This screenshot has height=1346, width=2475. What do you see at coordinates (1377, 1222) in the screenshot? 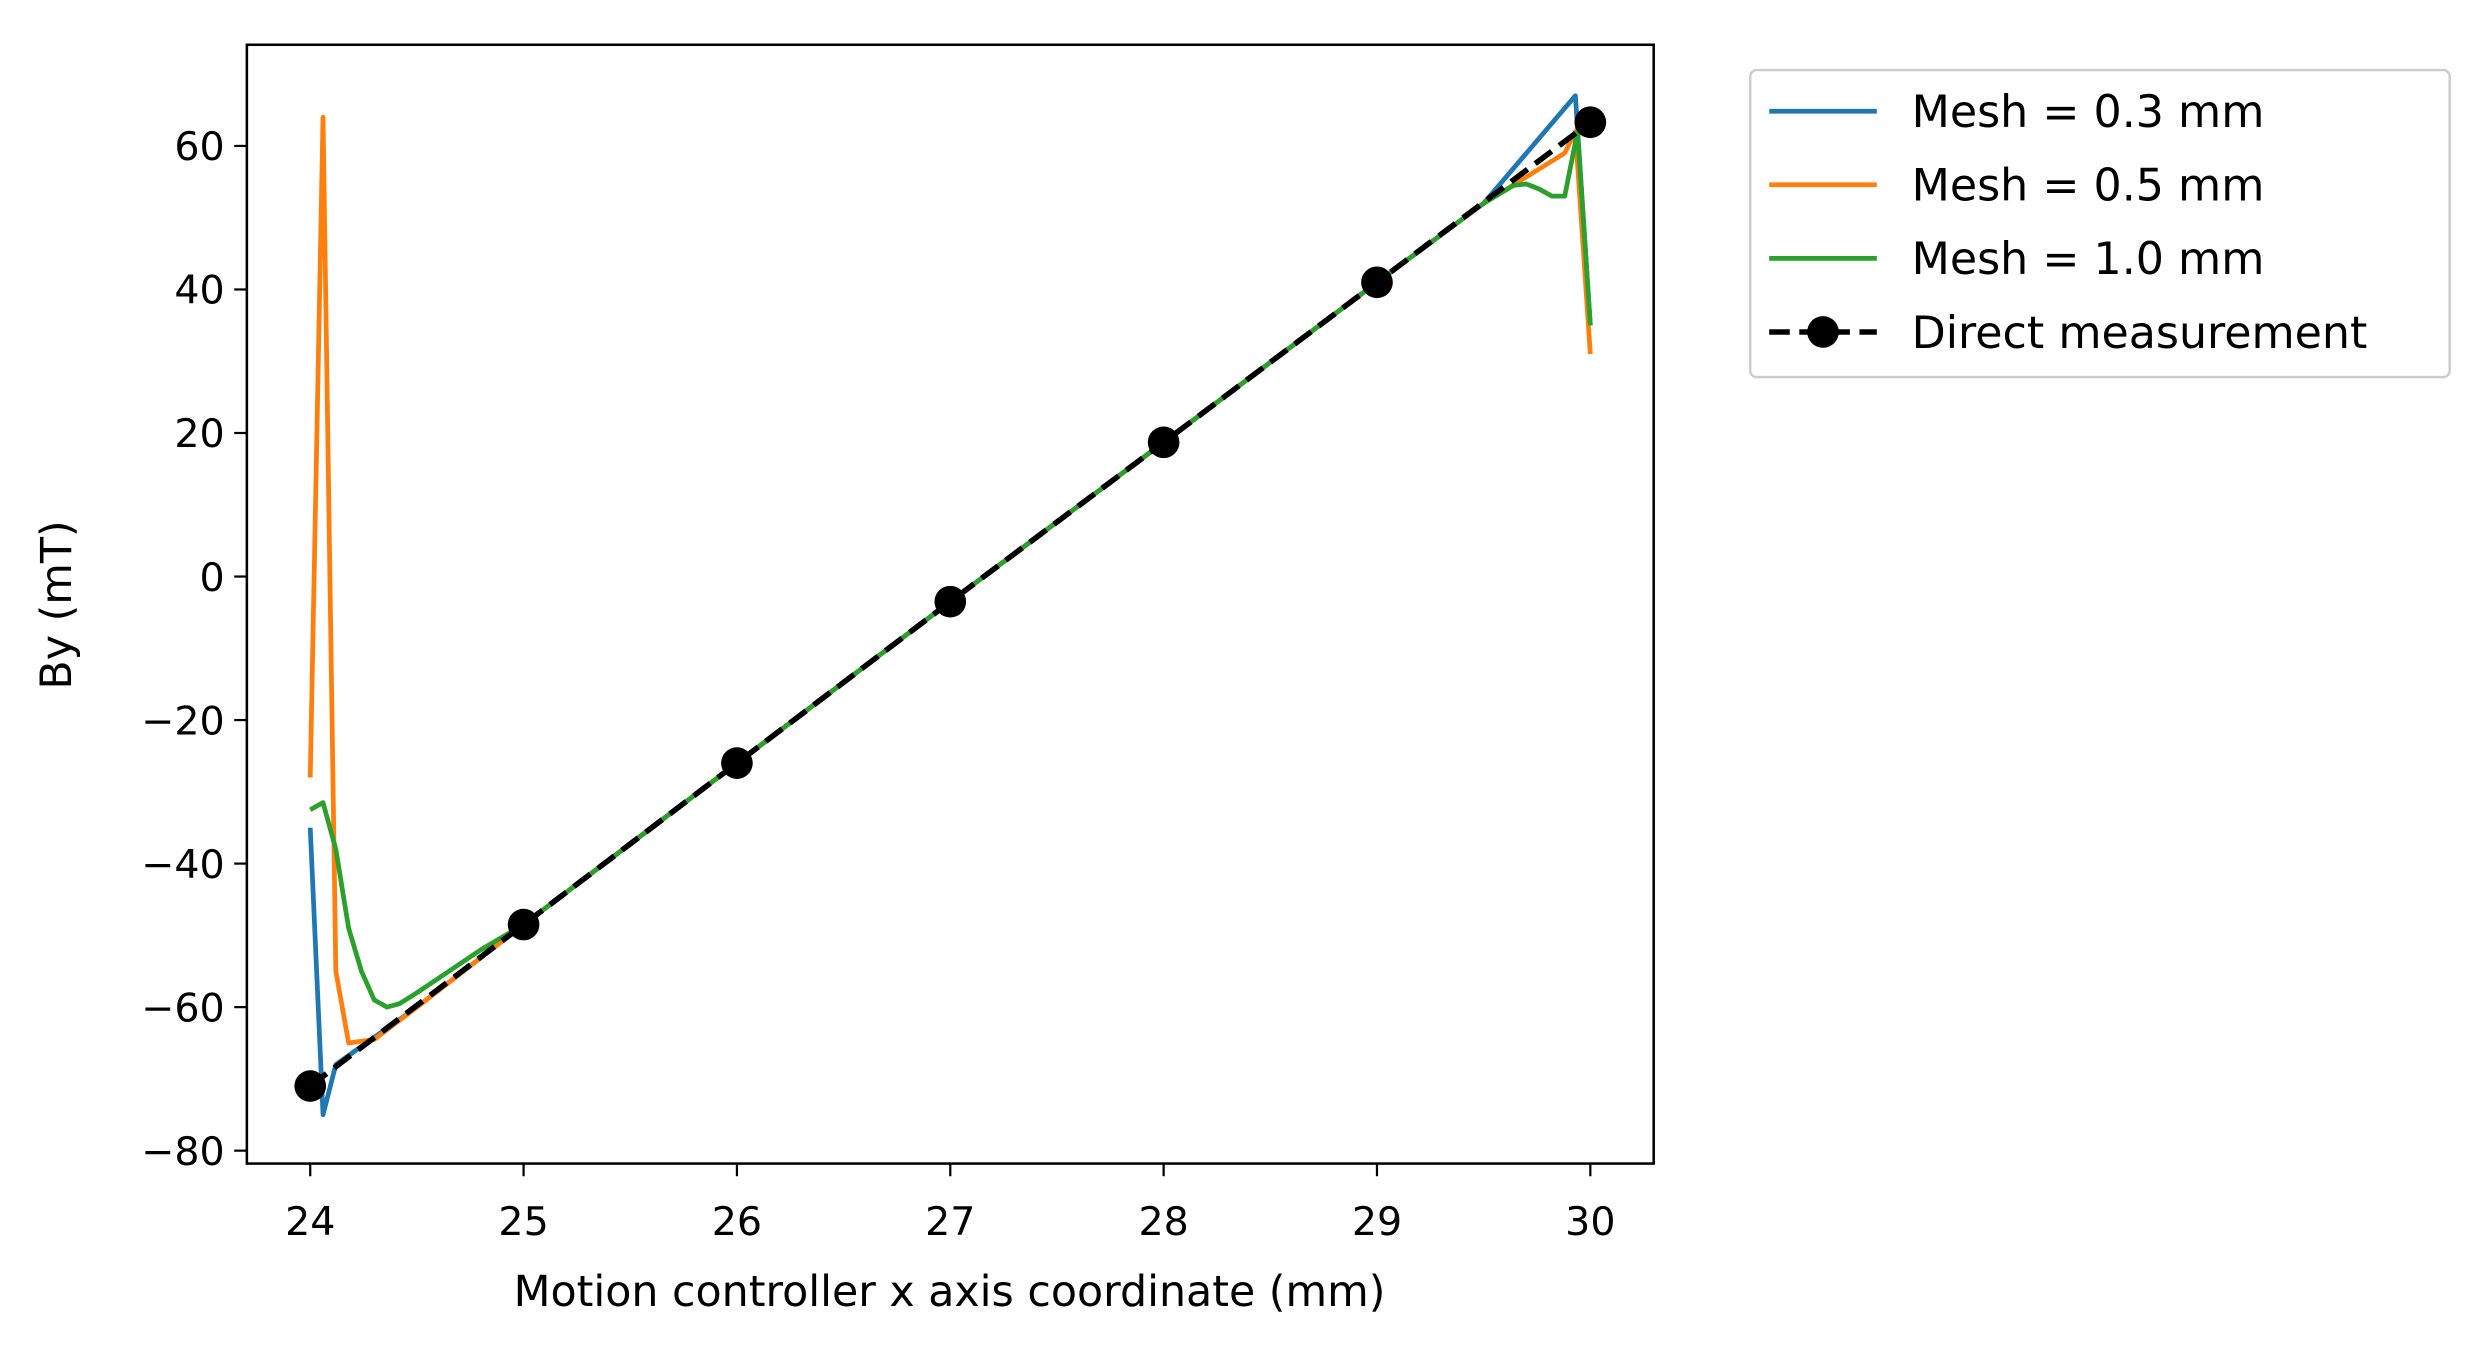
I see `x-tick-label: 29` at bounding box center [1377, 1222].